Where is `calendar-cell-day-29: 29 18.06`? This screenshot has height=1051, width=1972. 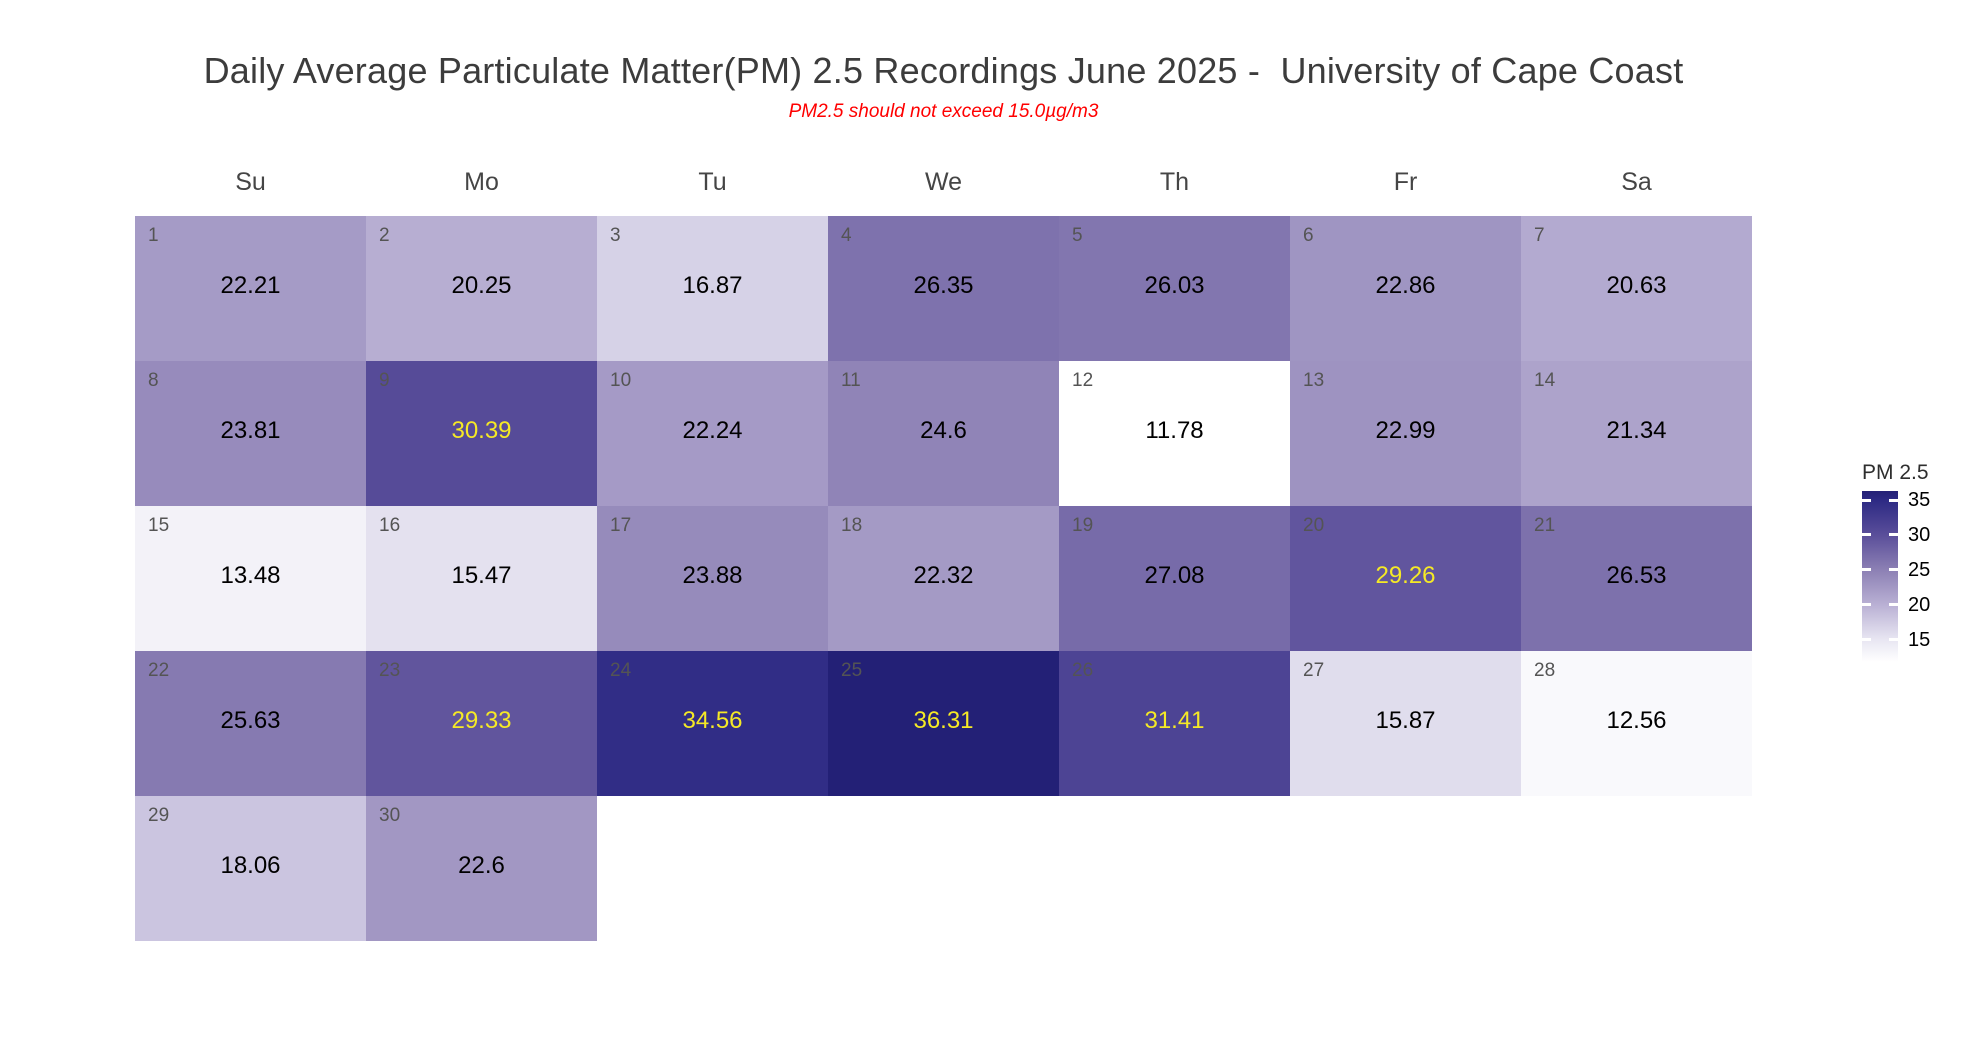 calendar-cell-day-29: 29 18.06 is located at coordinates (250, 868).